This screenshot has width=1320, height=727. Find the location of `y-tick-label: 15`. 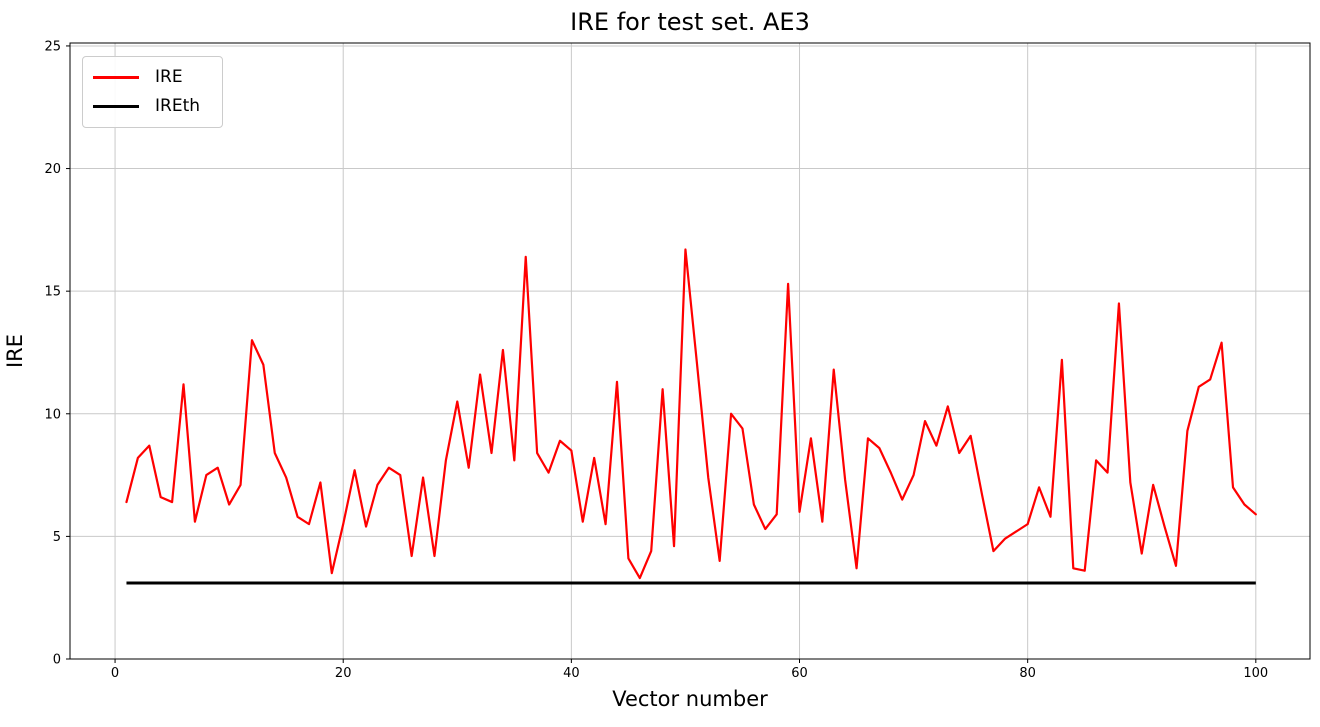

y-tick-label: 15 is located at coordinates (52, 292).